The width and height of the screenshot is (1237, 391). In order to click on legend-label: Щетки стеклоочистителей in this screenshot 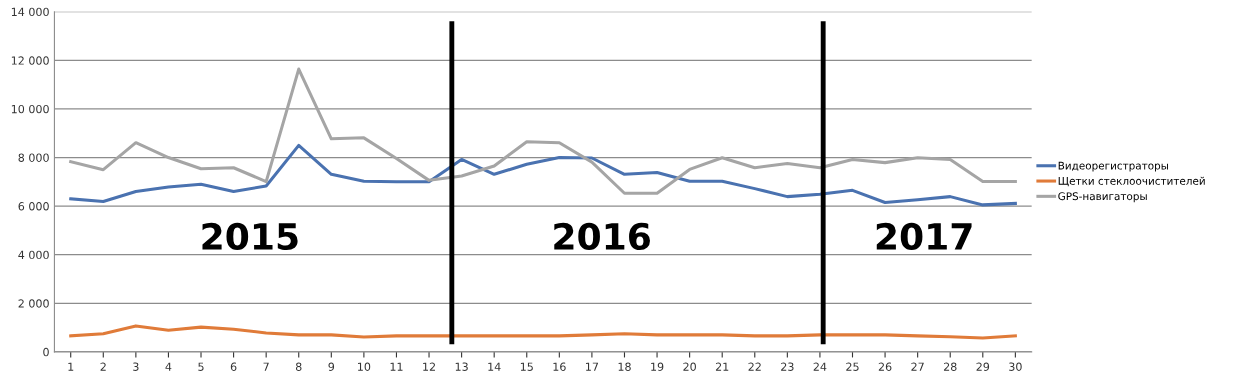, I will do `click(1131, 181)`.